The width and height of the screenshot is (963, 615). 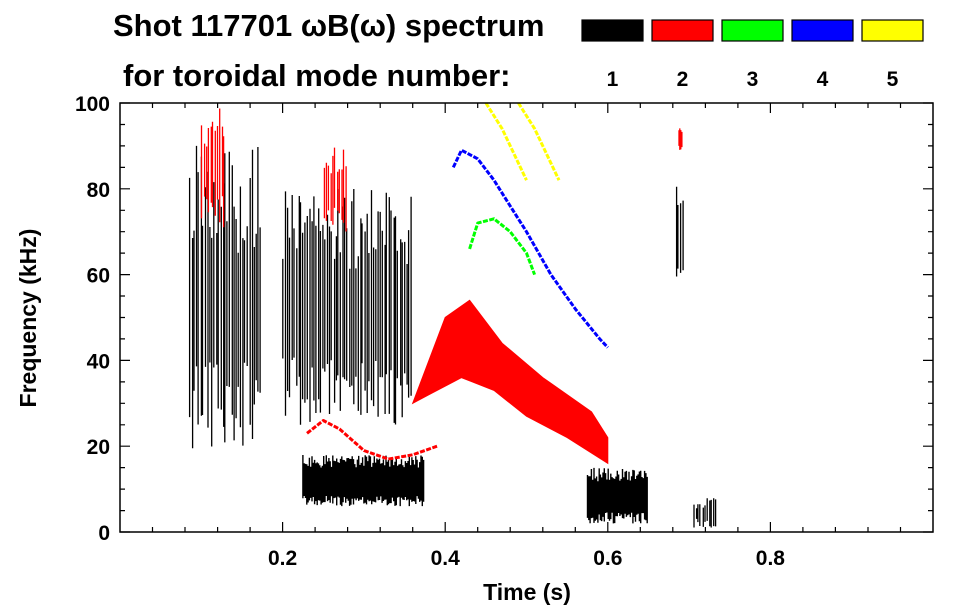 I want to click on chart-title-line1: Shot 117701 ωB(ω) spectrum, so click(x=328, y=25).